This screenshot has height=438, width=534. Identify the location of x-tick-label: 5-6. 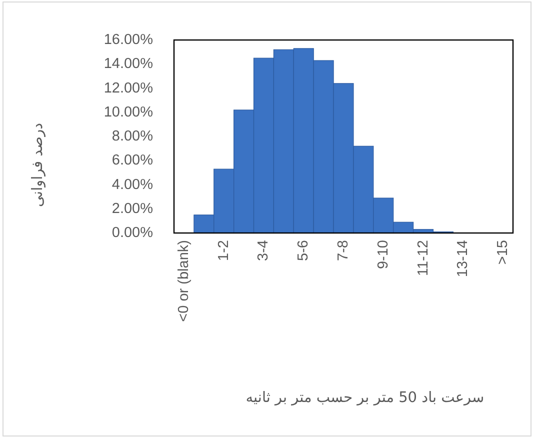
(304, 250).